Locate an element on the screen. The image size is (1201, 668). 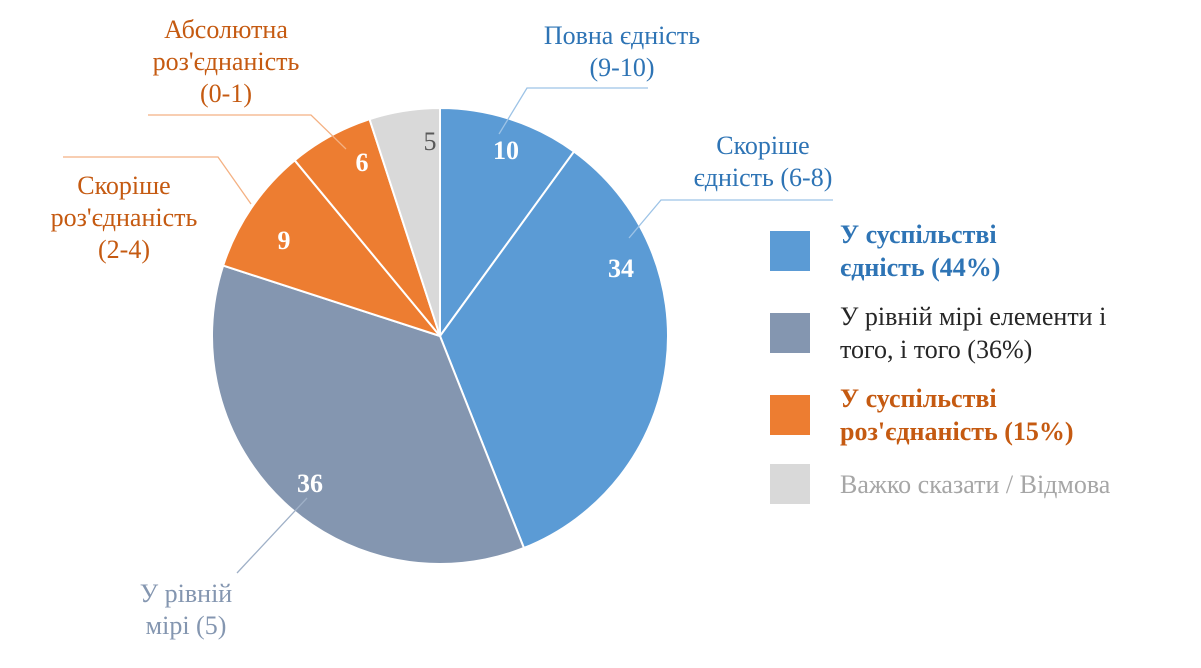
legend-item-hard-to-say: Важко сказати / Відмова is located at coordinates (940, 484).